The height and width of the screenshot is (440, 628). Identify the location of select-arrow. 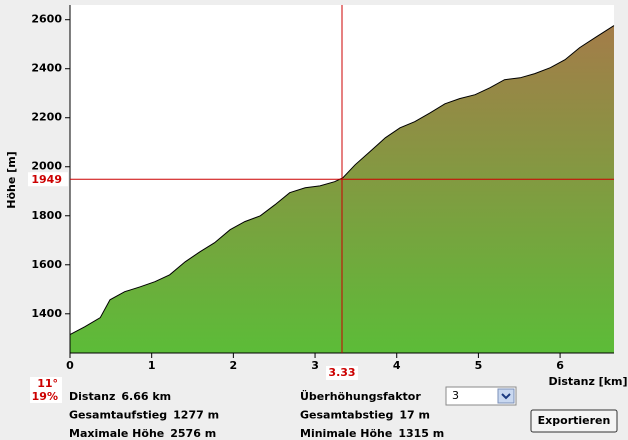
(506, 396).